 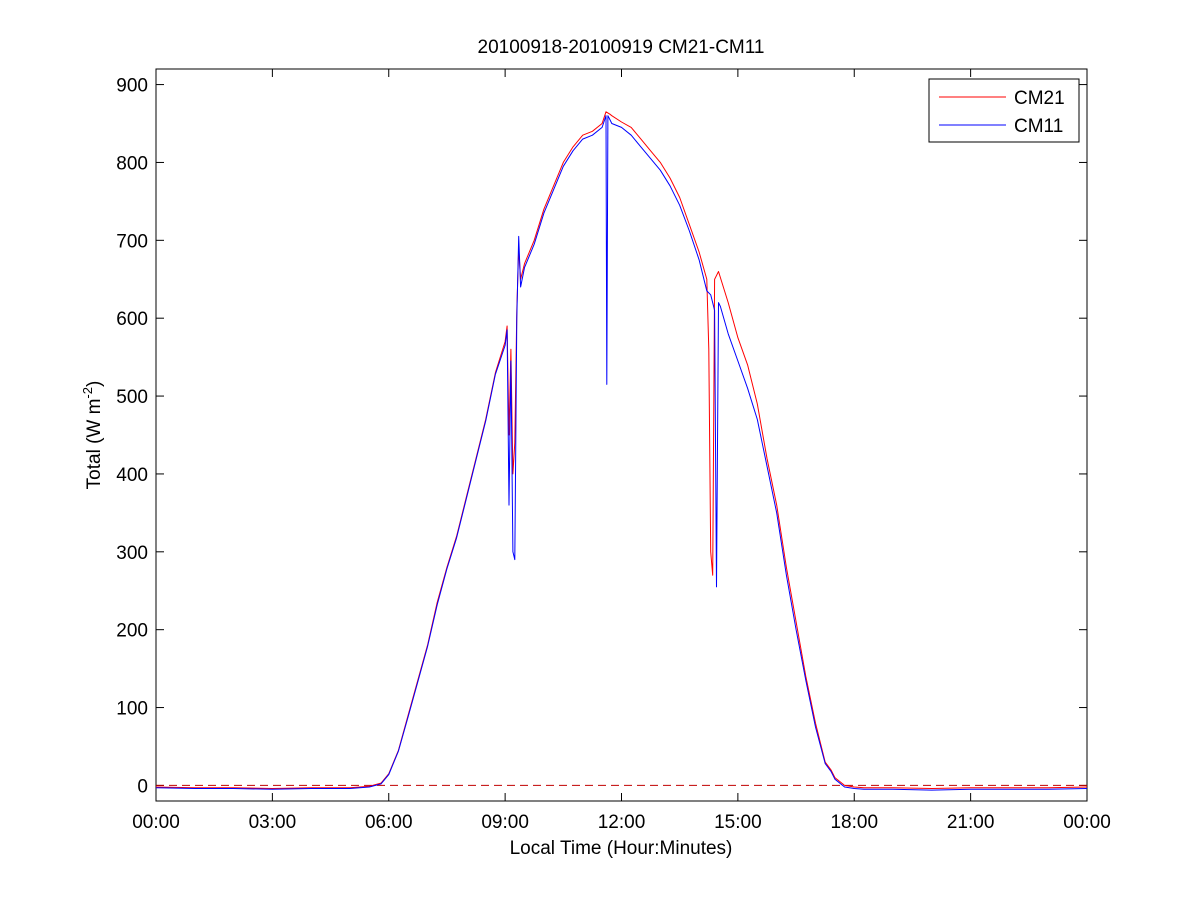 I want to click on y-tick-label: 400, so click(x=132, y=475).